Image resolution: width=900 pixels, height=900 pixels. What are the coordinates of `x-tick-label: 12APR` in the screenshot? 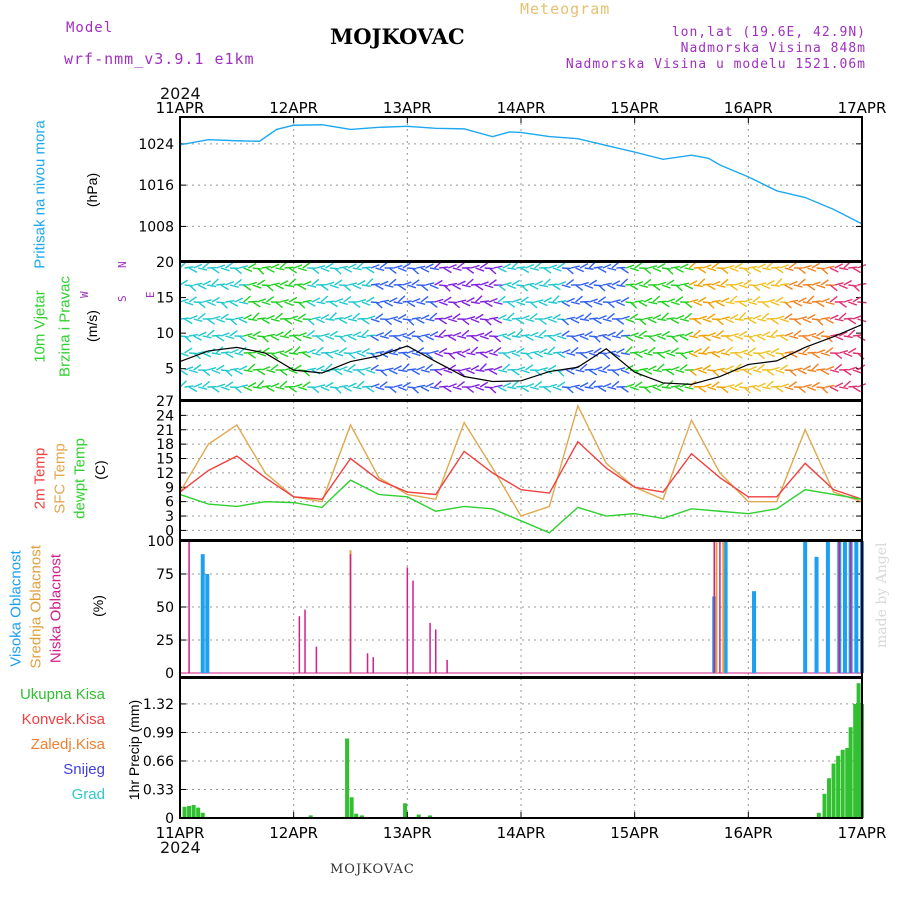 It's located at (293, 833).